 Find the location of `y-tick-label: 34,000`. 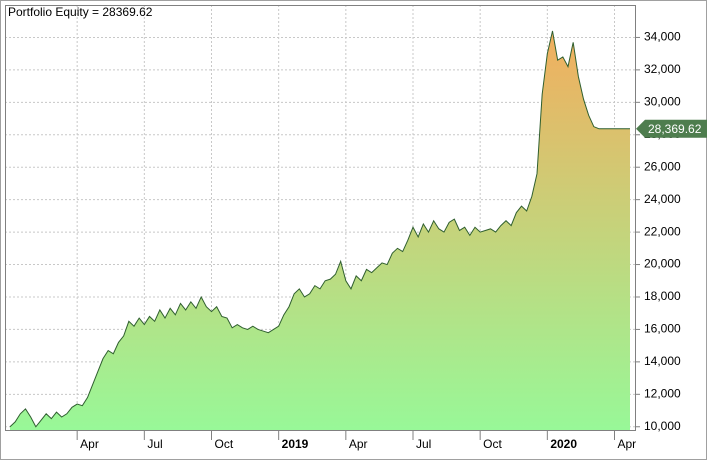

y-tick-label: 34,000 is located at coordinates (662, 37).